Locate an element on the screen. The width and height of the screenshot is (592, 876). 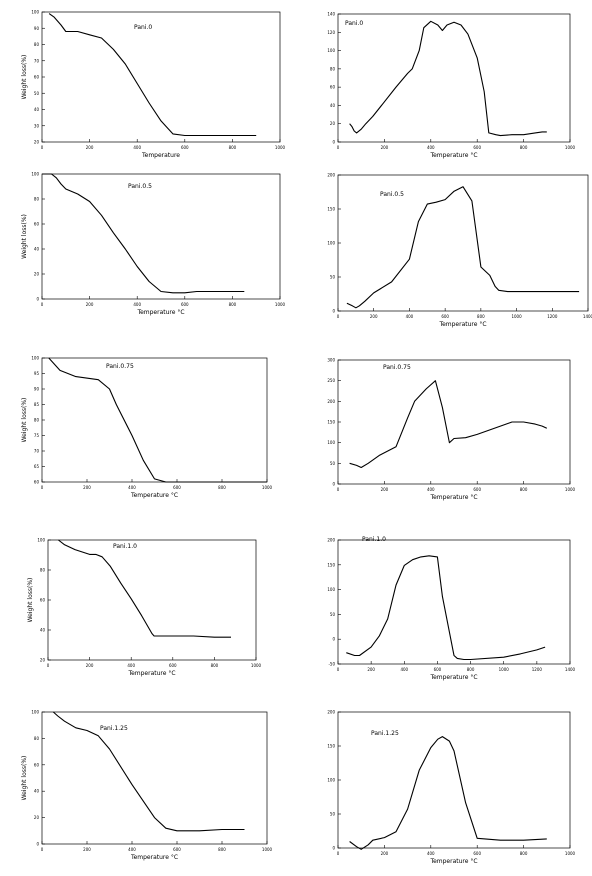
x-axis-label: Temperature is located at coordinates (160, 155).